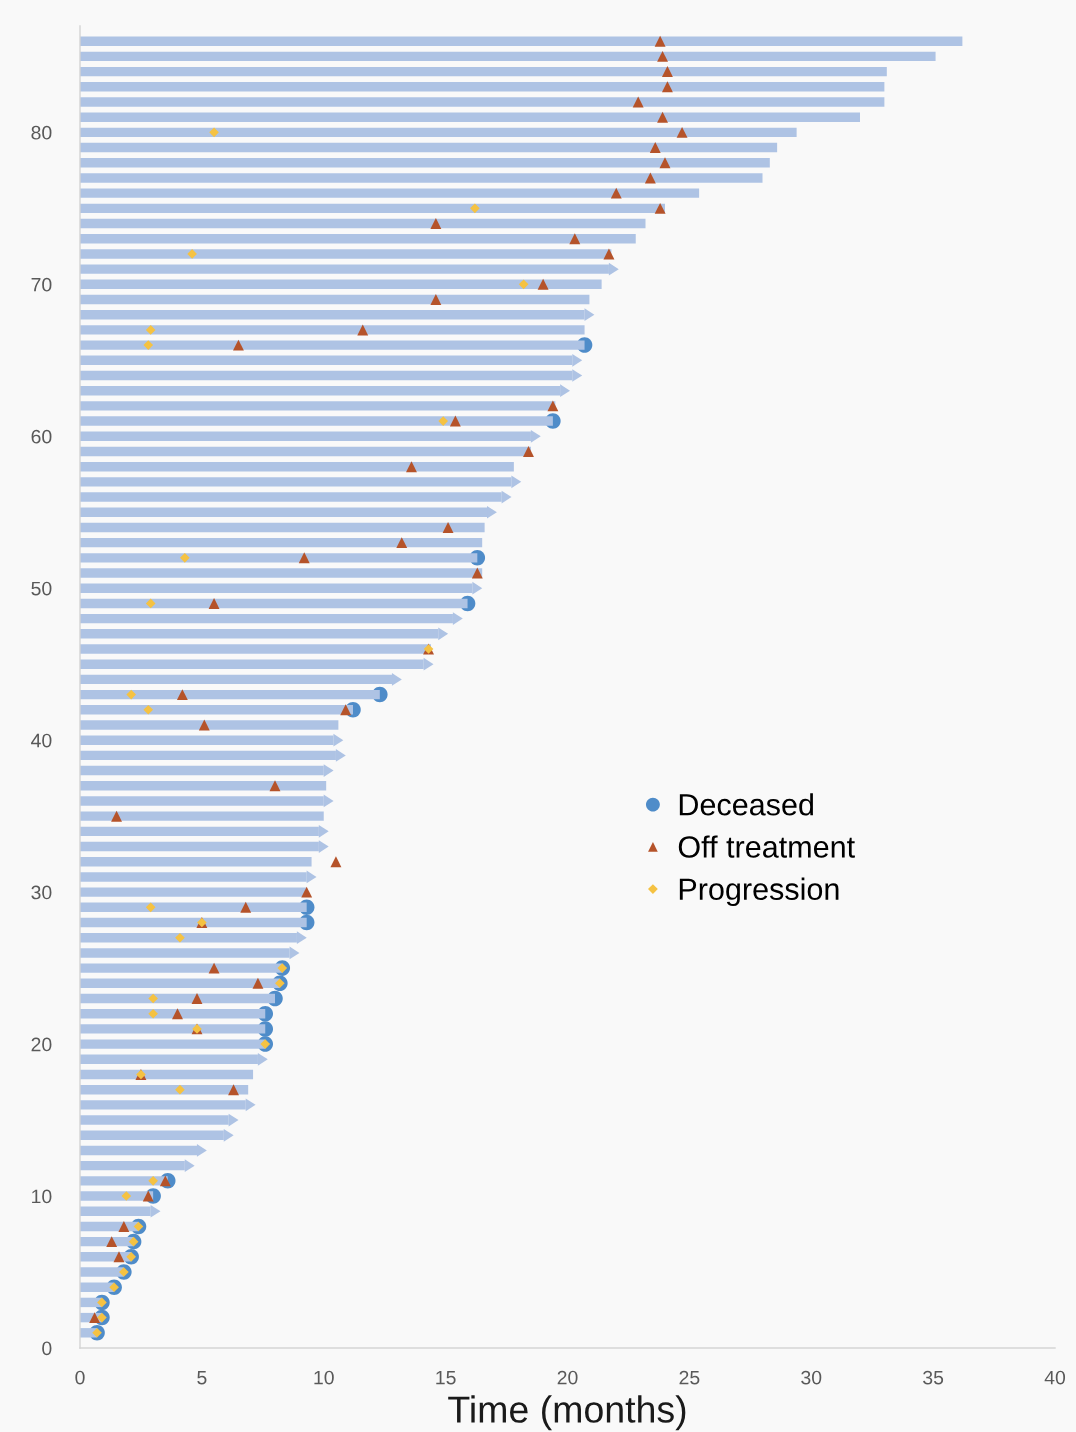 The height and width of the screenshot is (1432, 1076). Describe the element at coordinates (567, 1413) in the screenshot. I see `x-axis-title: Time (months)` at that location.